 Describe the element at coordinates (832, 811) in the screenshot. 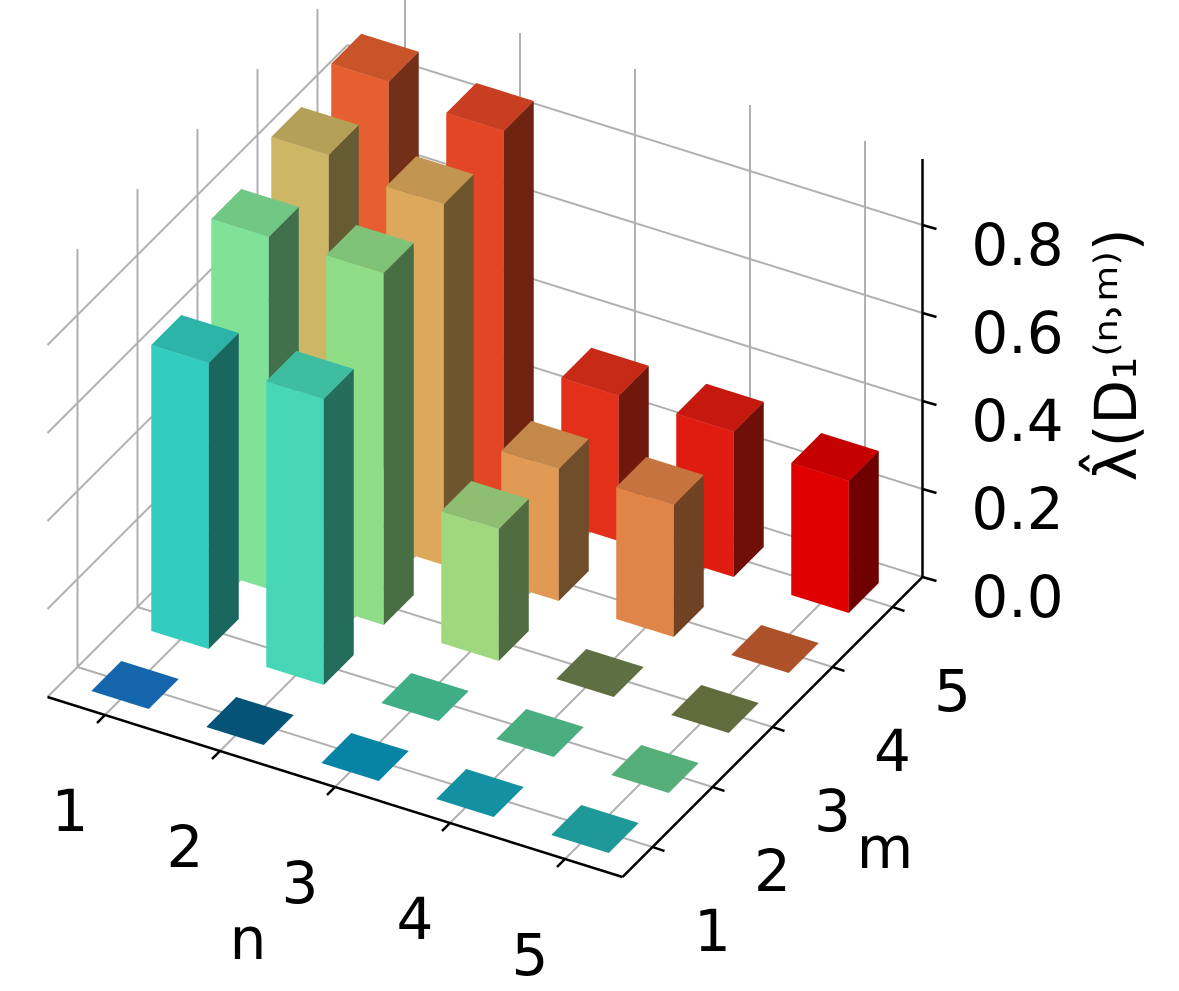

I see `y-tick-label: 3` at that location.